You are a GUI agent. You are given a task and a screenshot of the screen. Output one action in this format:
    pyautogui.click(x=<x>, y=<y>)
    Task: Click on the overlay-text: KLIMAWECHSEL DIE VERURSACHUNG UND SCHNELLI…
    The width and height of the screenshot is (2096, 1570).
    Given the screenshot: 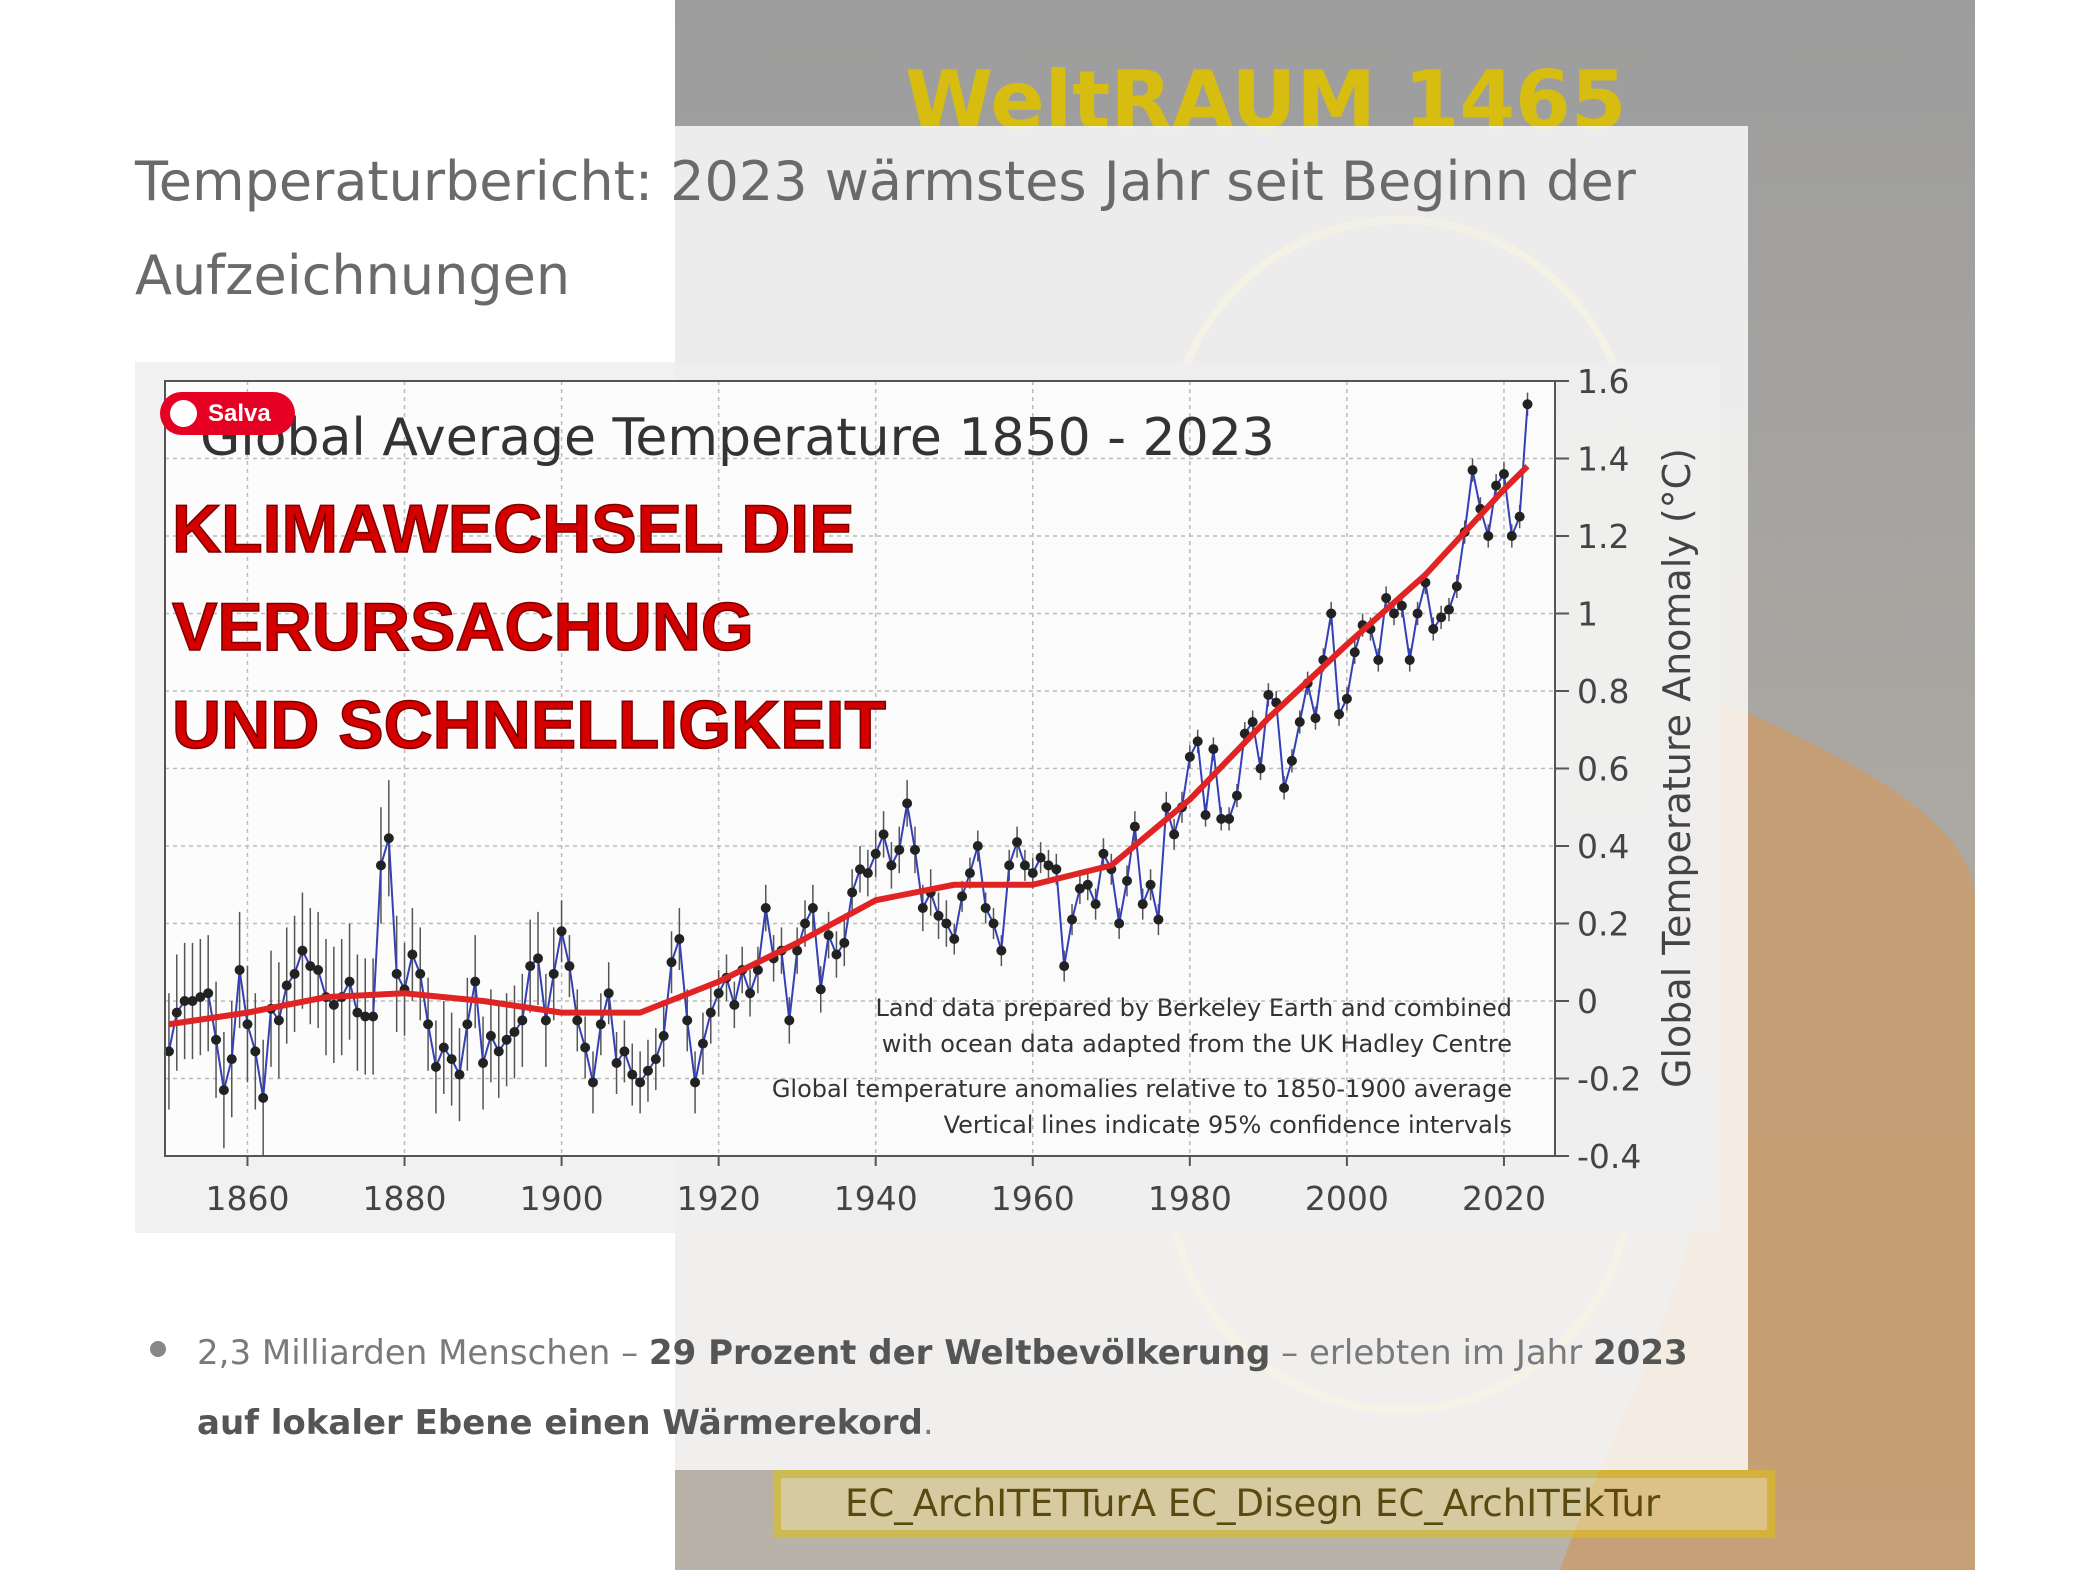 What is the action you would take?
    pyautogui.click(x=529, y=627)
    